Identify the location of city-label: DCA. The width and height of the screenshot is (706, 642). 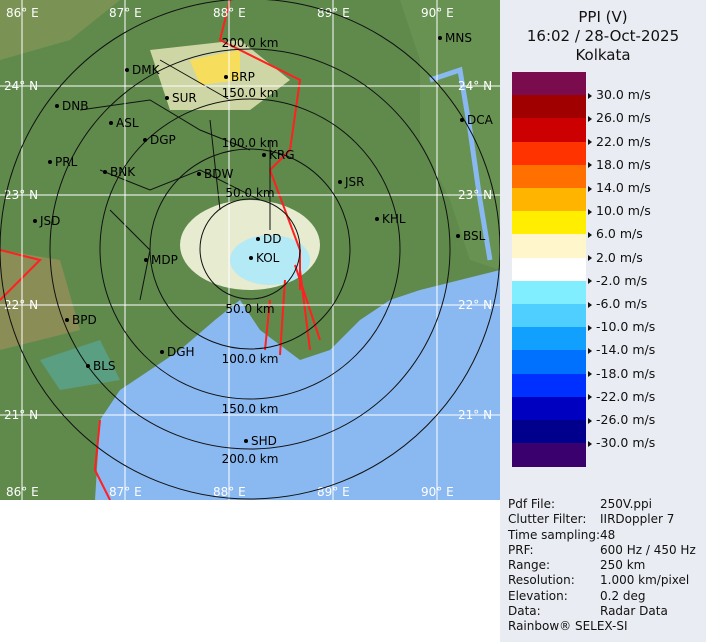
(480, 120).